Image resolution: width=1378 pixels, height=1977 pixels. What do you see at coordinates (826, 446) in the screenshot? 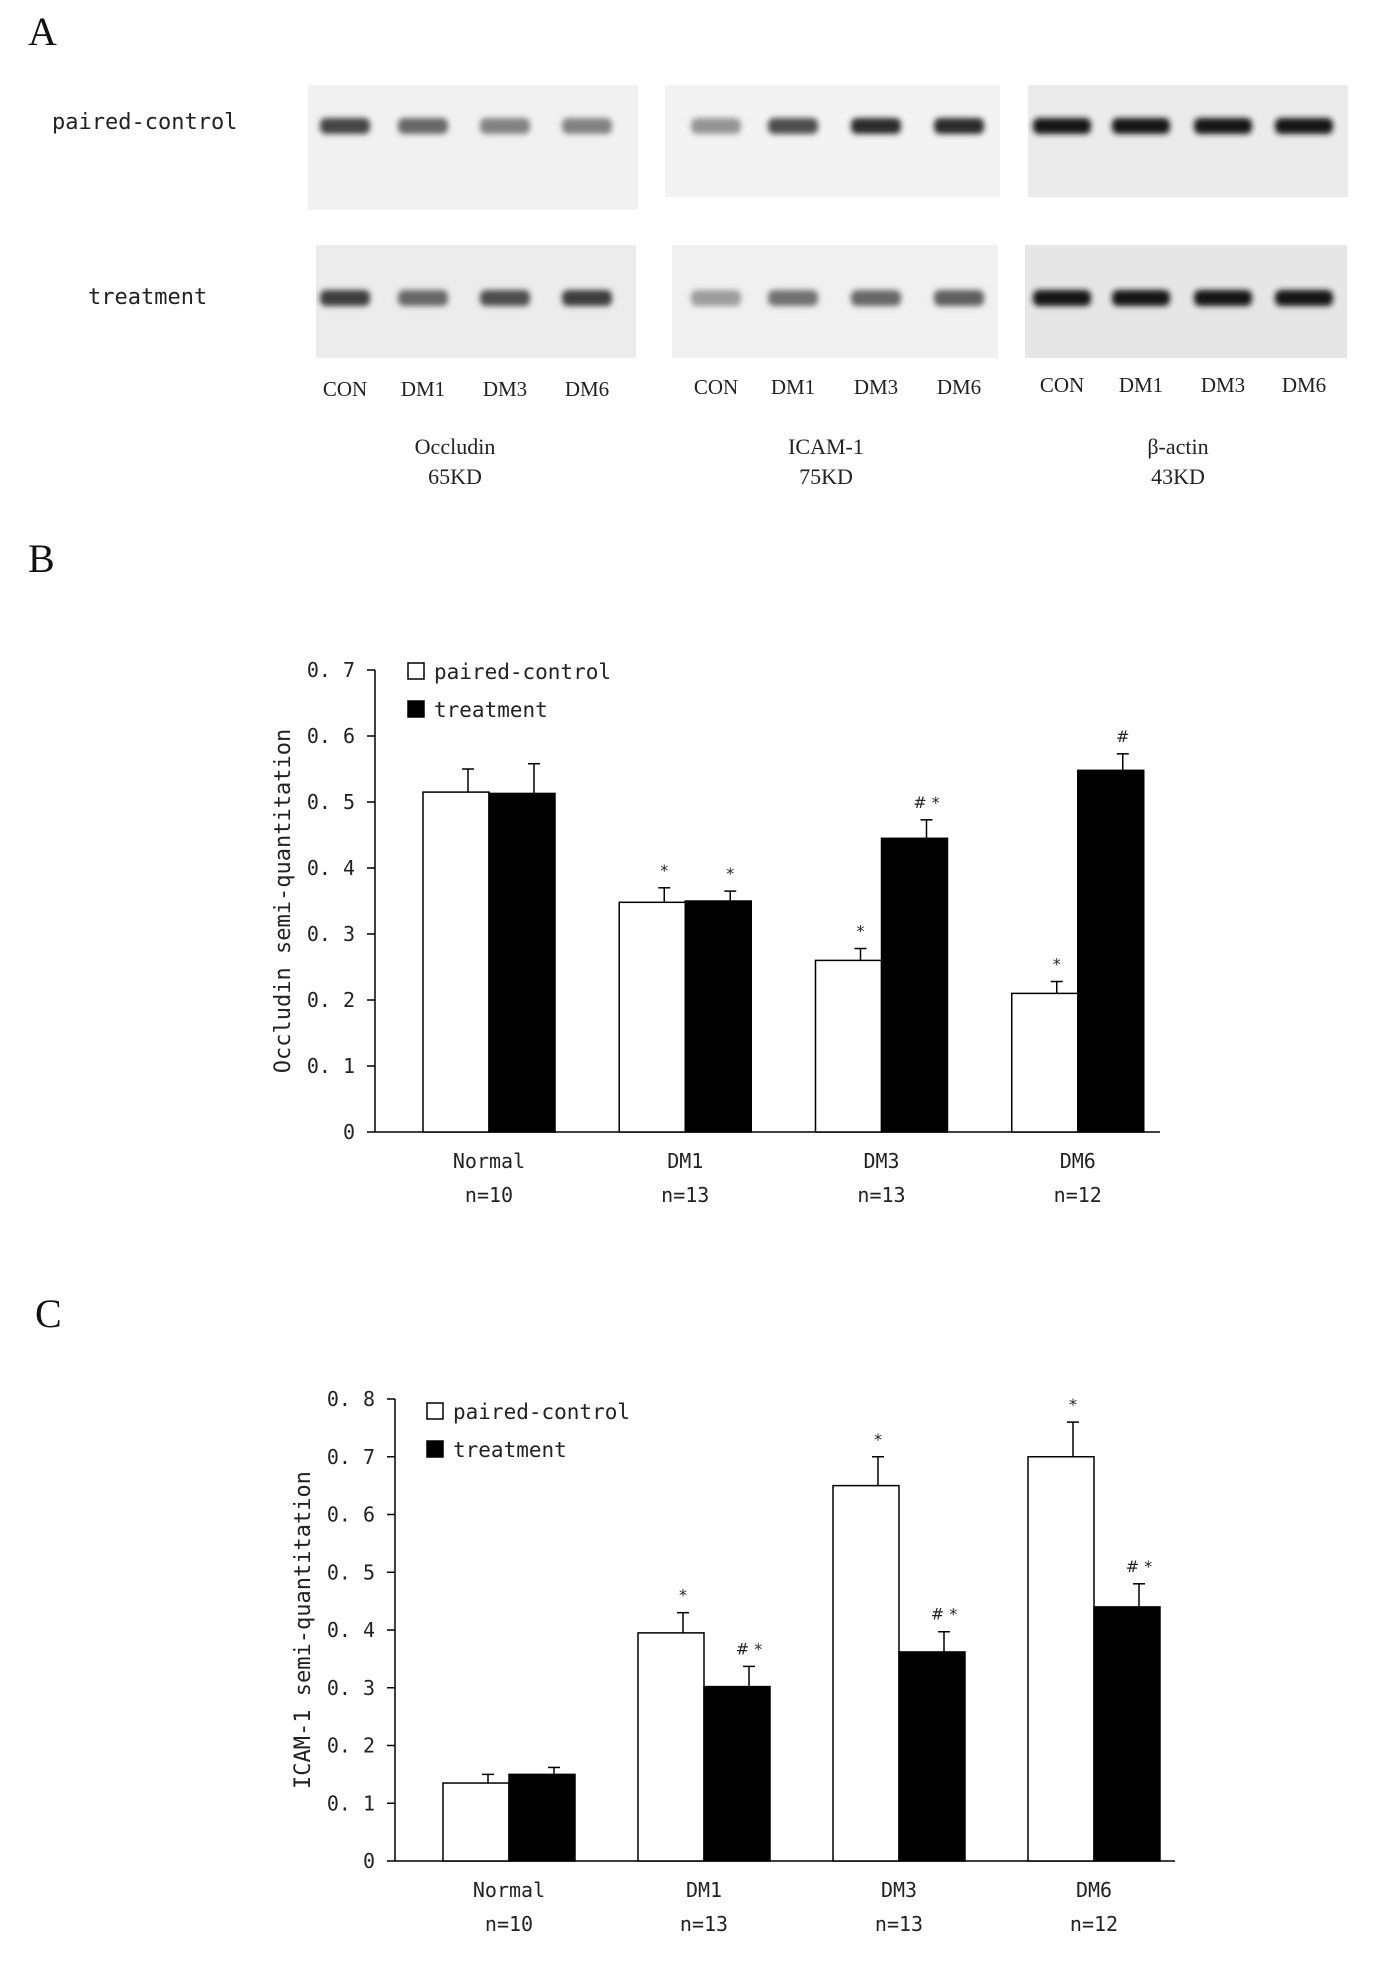
I see `protein-name: ICAM-1` at bounding box center [826, 446].